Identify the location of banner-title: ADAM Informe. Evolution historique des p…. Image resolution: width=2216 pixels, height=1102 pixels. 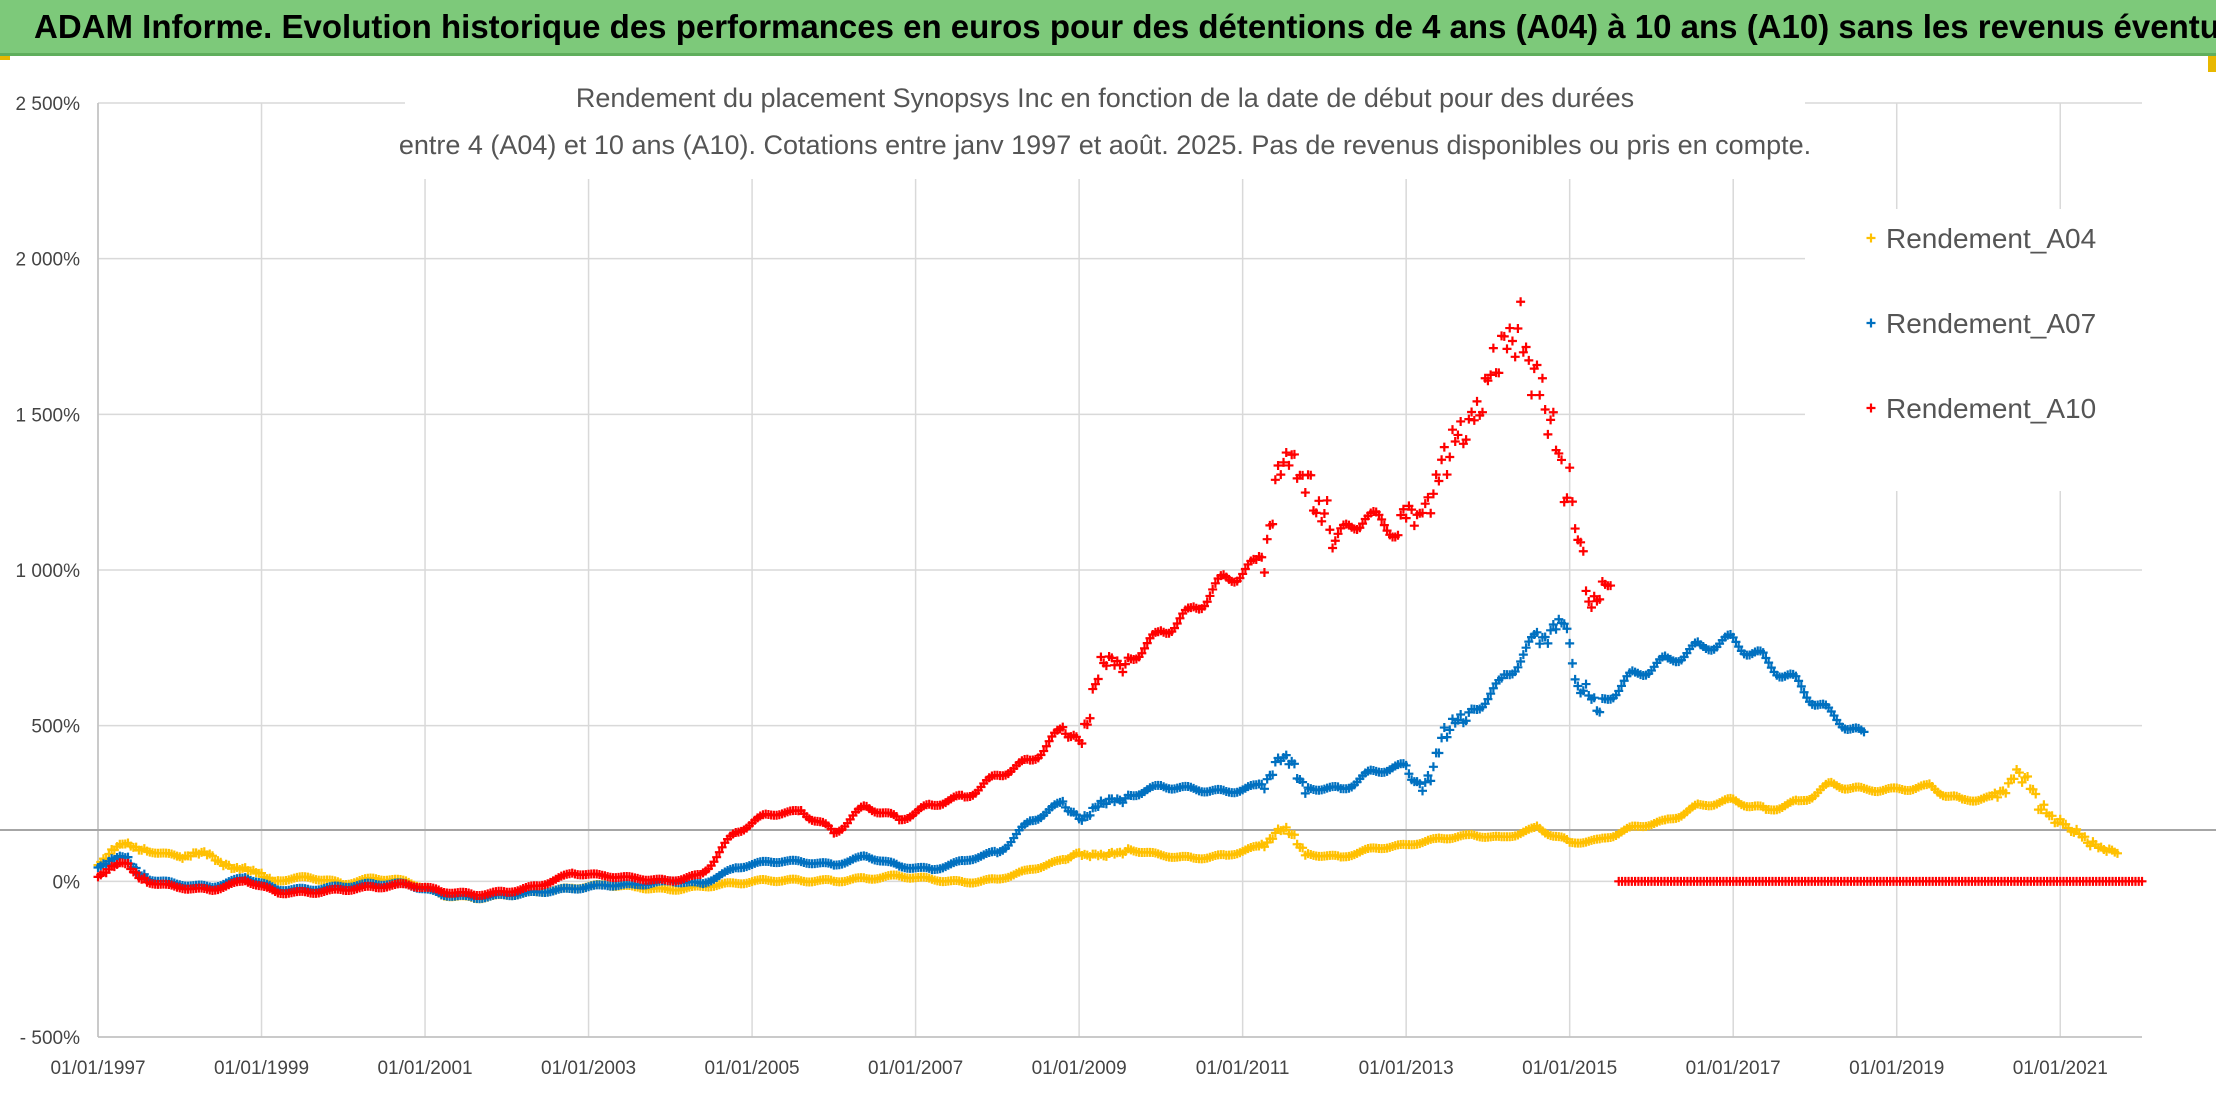
(1125, 26).